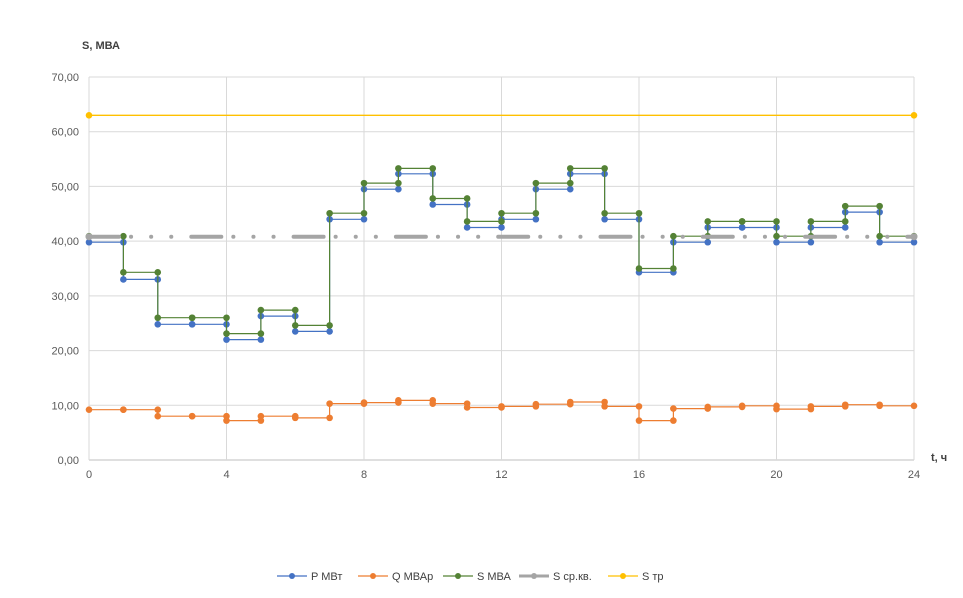 The image size is (963, 598). What do you see at coordinates (412, 577) in the screenshot?
I see `legend-label: Q МВАр` at bounding box center [412, 577].